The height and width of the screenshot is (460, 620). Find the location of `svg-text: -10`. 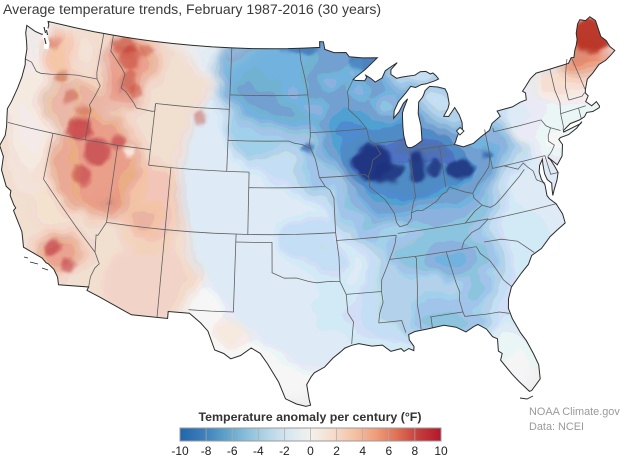

svg-text: -10 is located at coordinates (180, 451).